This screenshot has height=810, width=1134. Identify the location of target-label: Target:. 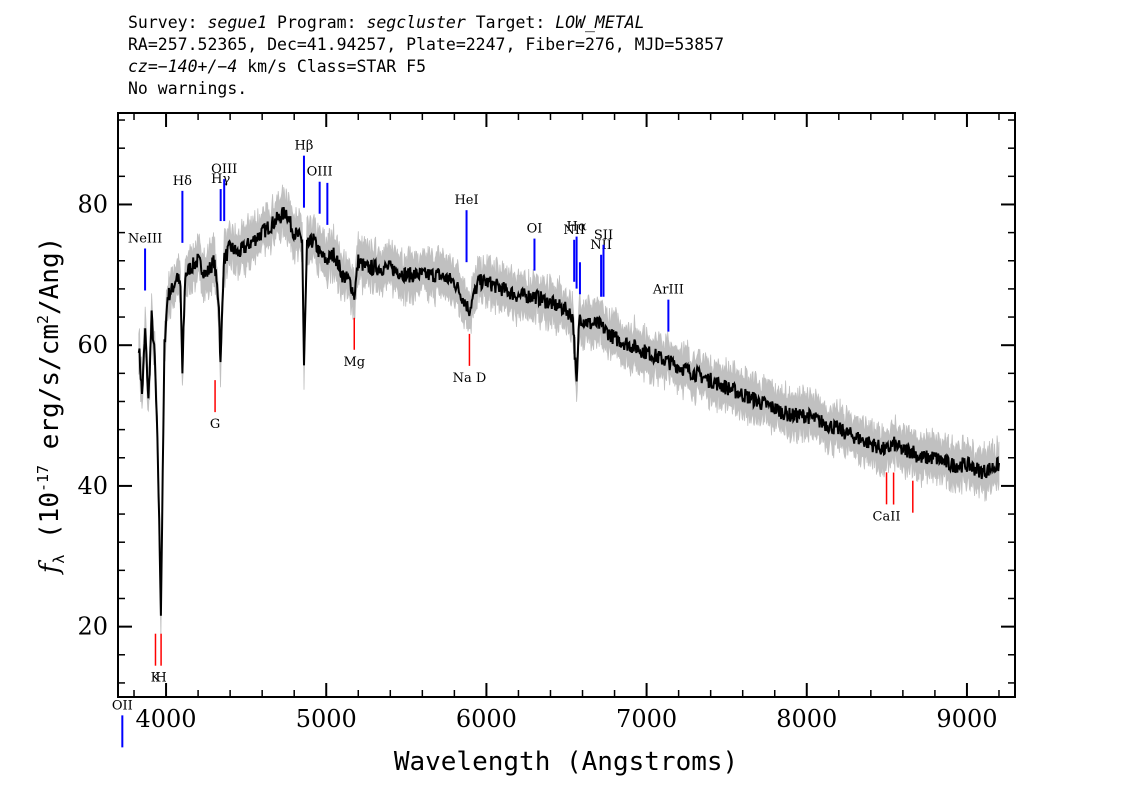
(510, 22).